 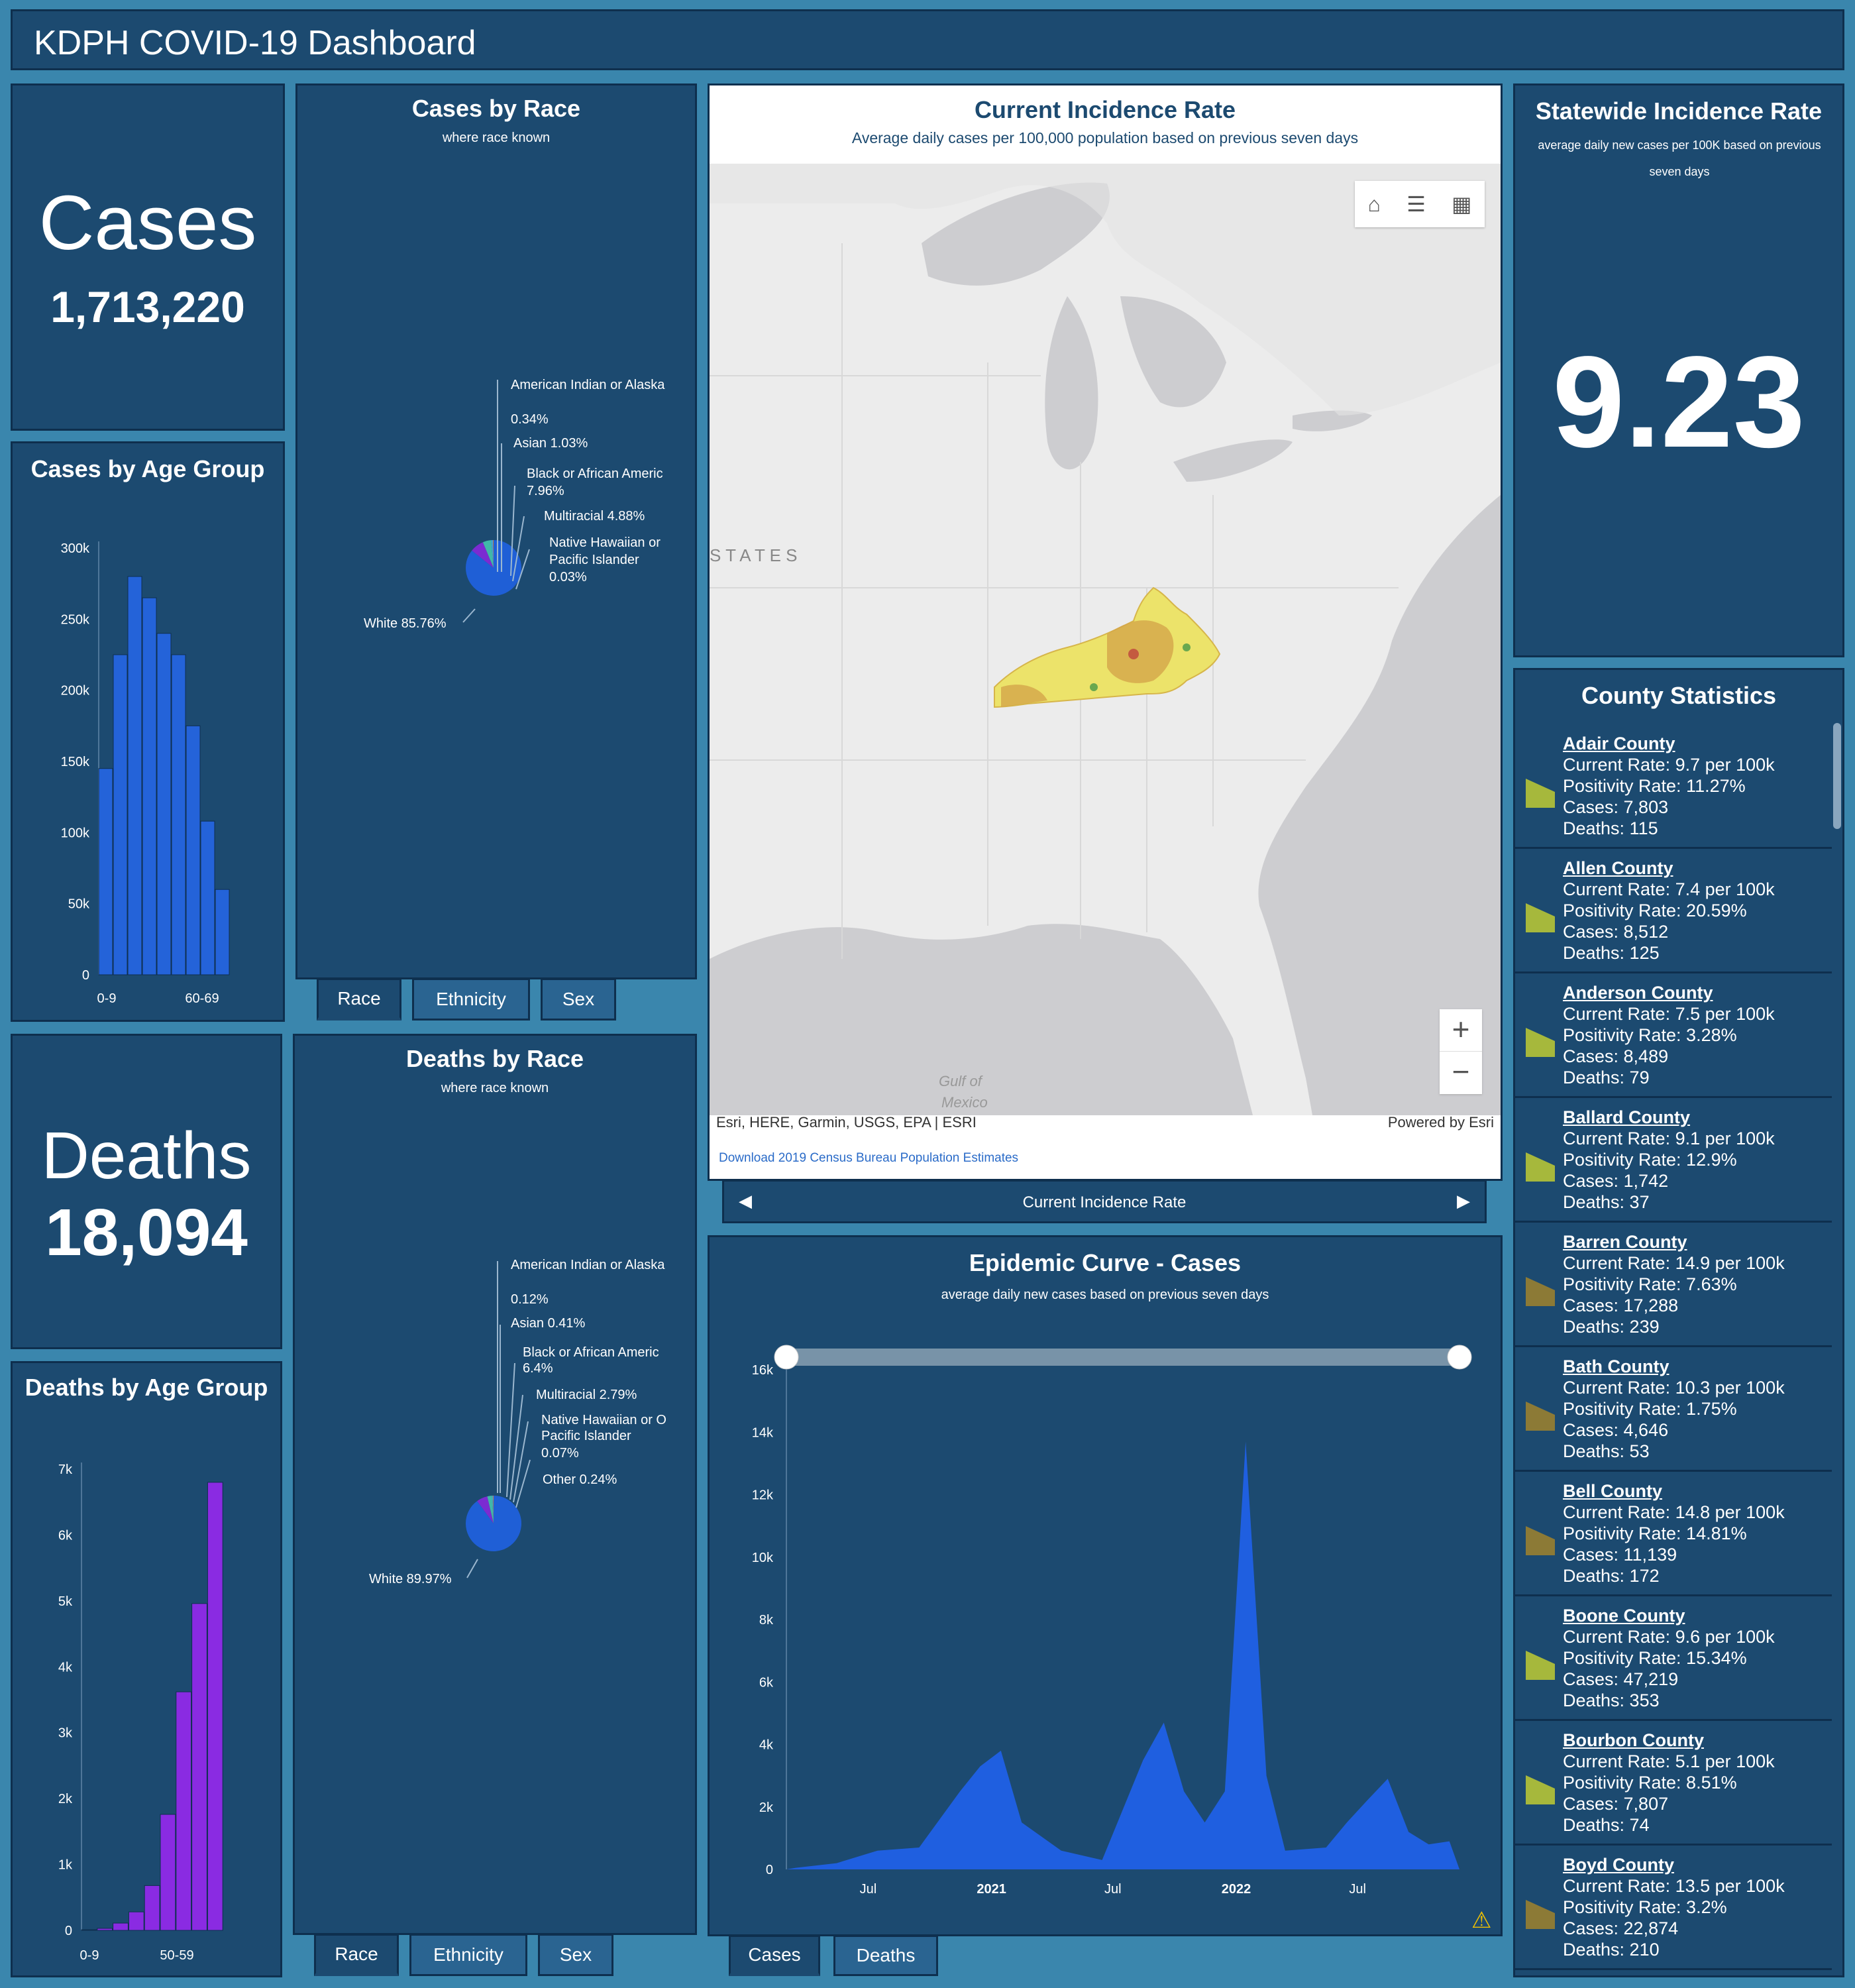 I want to click on county-deaths: Deaths: 125, so click(x=1611, y=953).